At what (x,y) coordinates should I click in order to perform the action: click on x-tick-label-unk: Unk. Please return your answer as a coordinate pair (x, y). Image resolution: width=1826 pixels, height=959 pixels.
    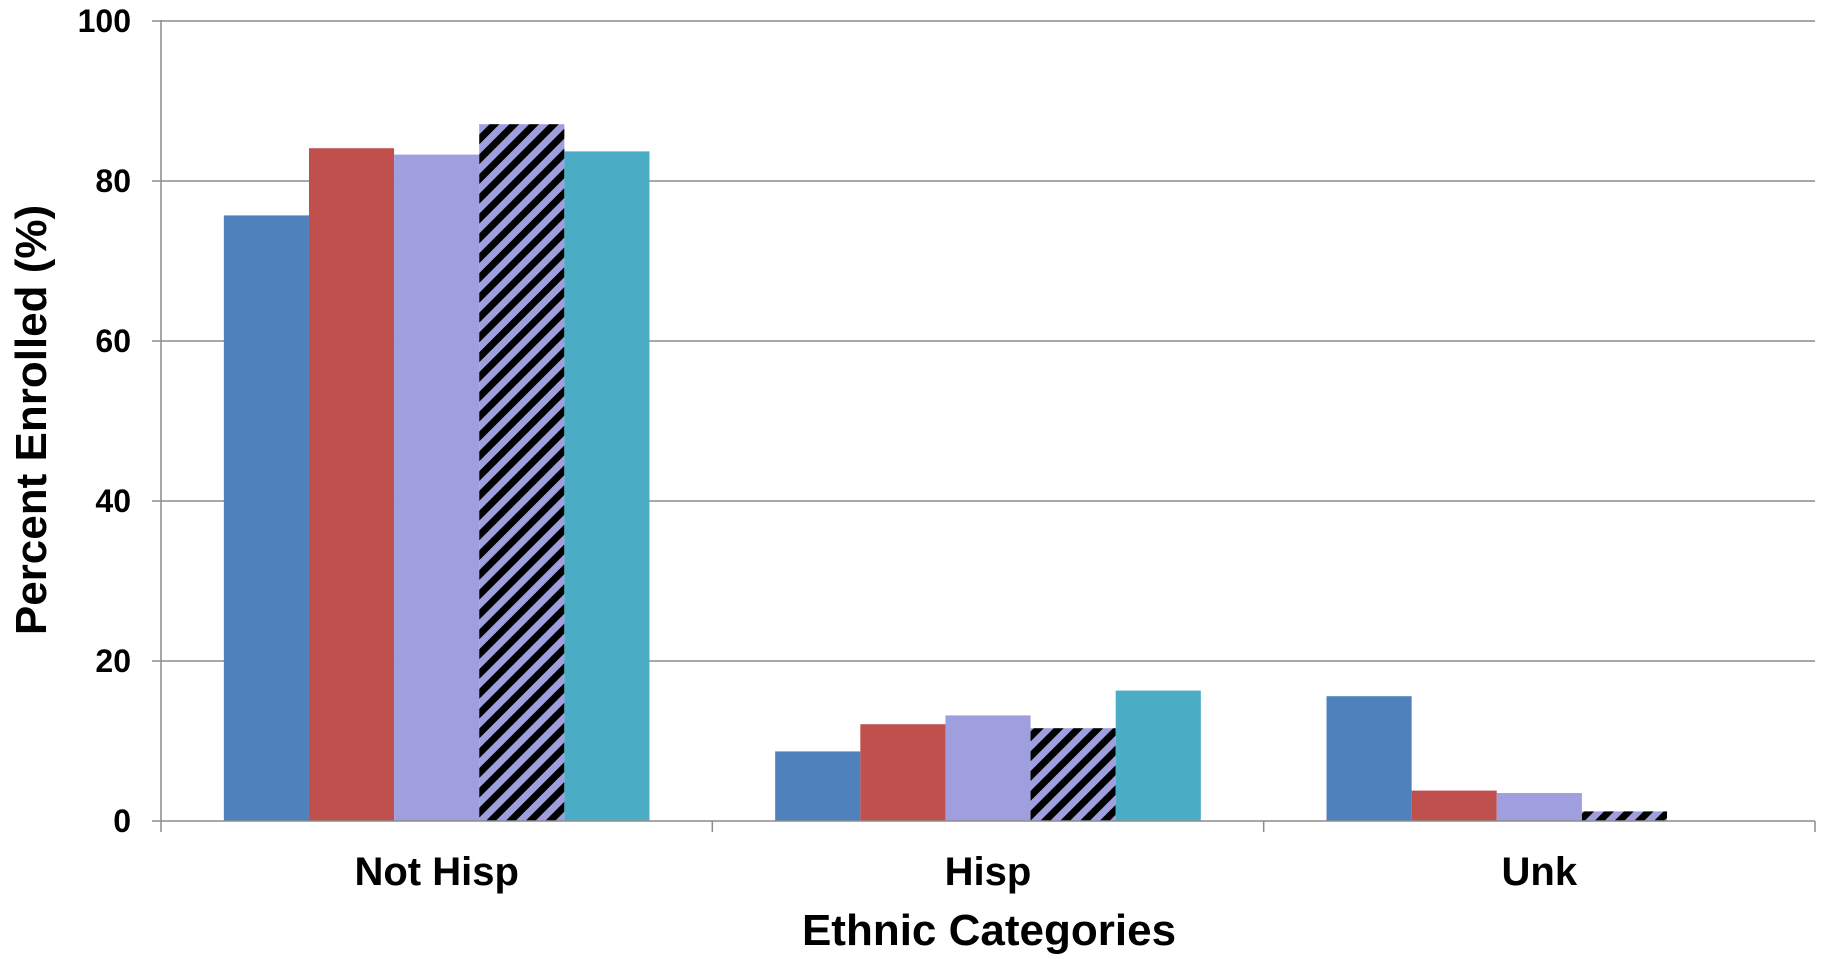
    Looking at the image, I should click on (1540, 872).